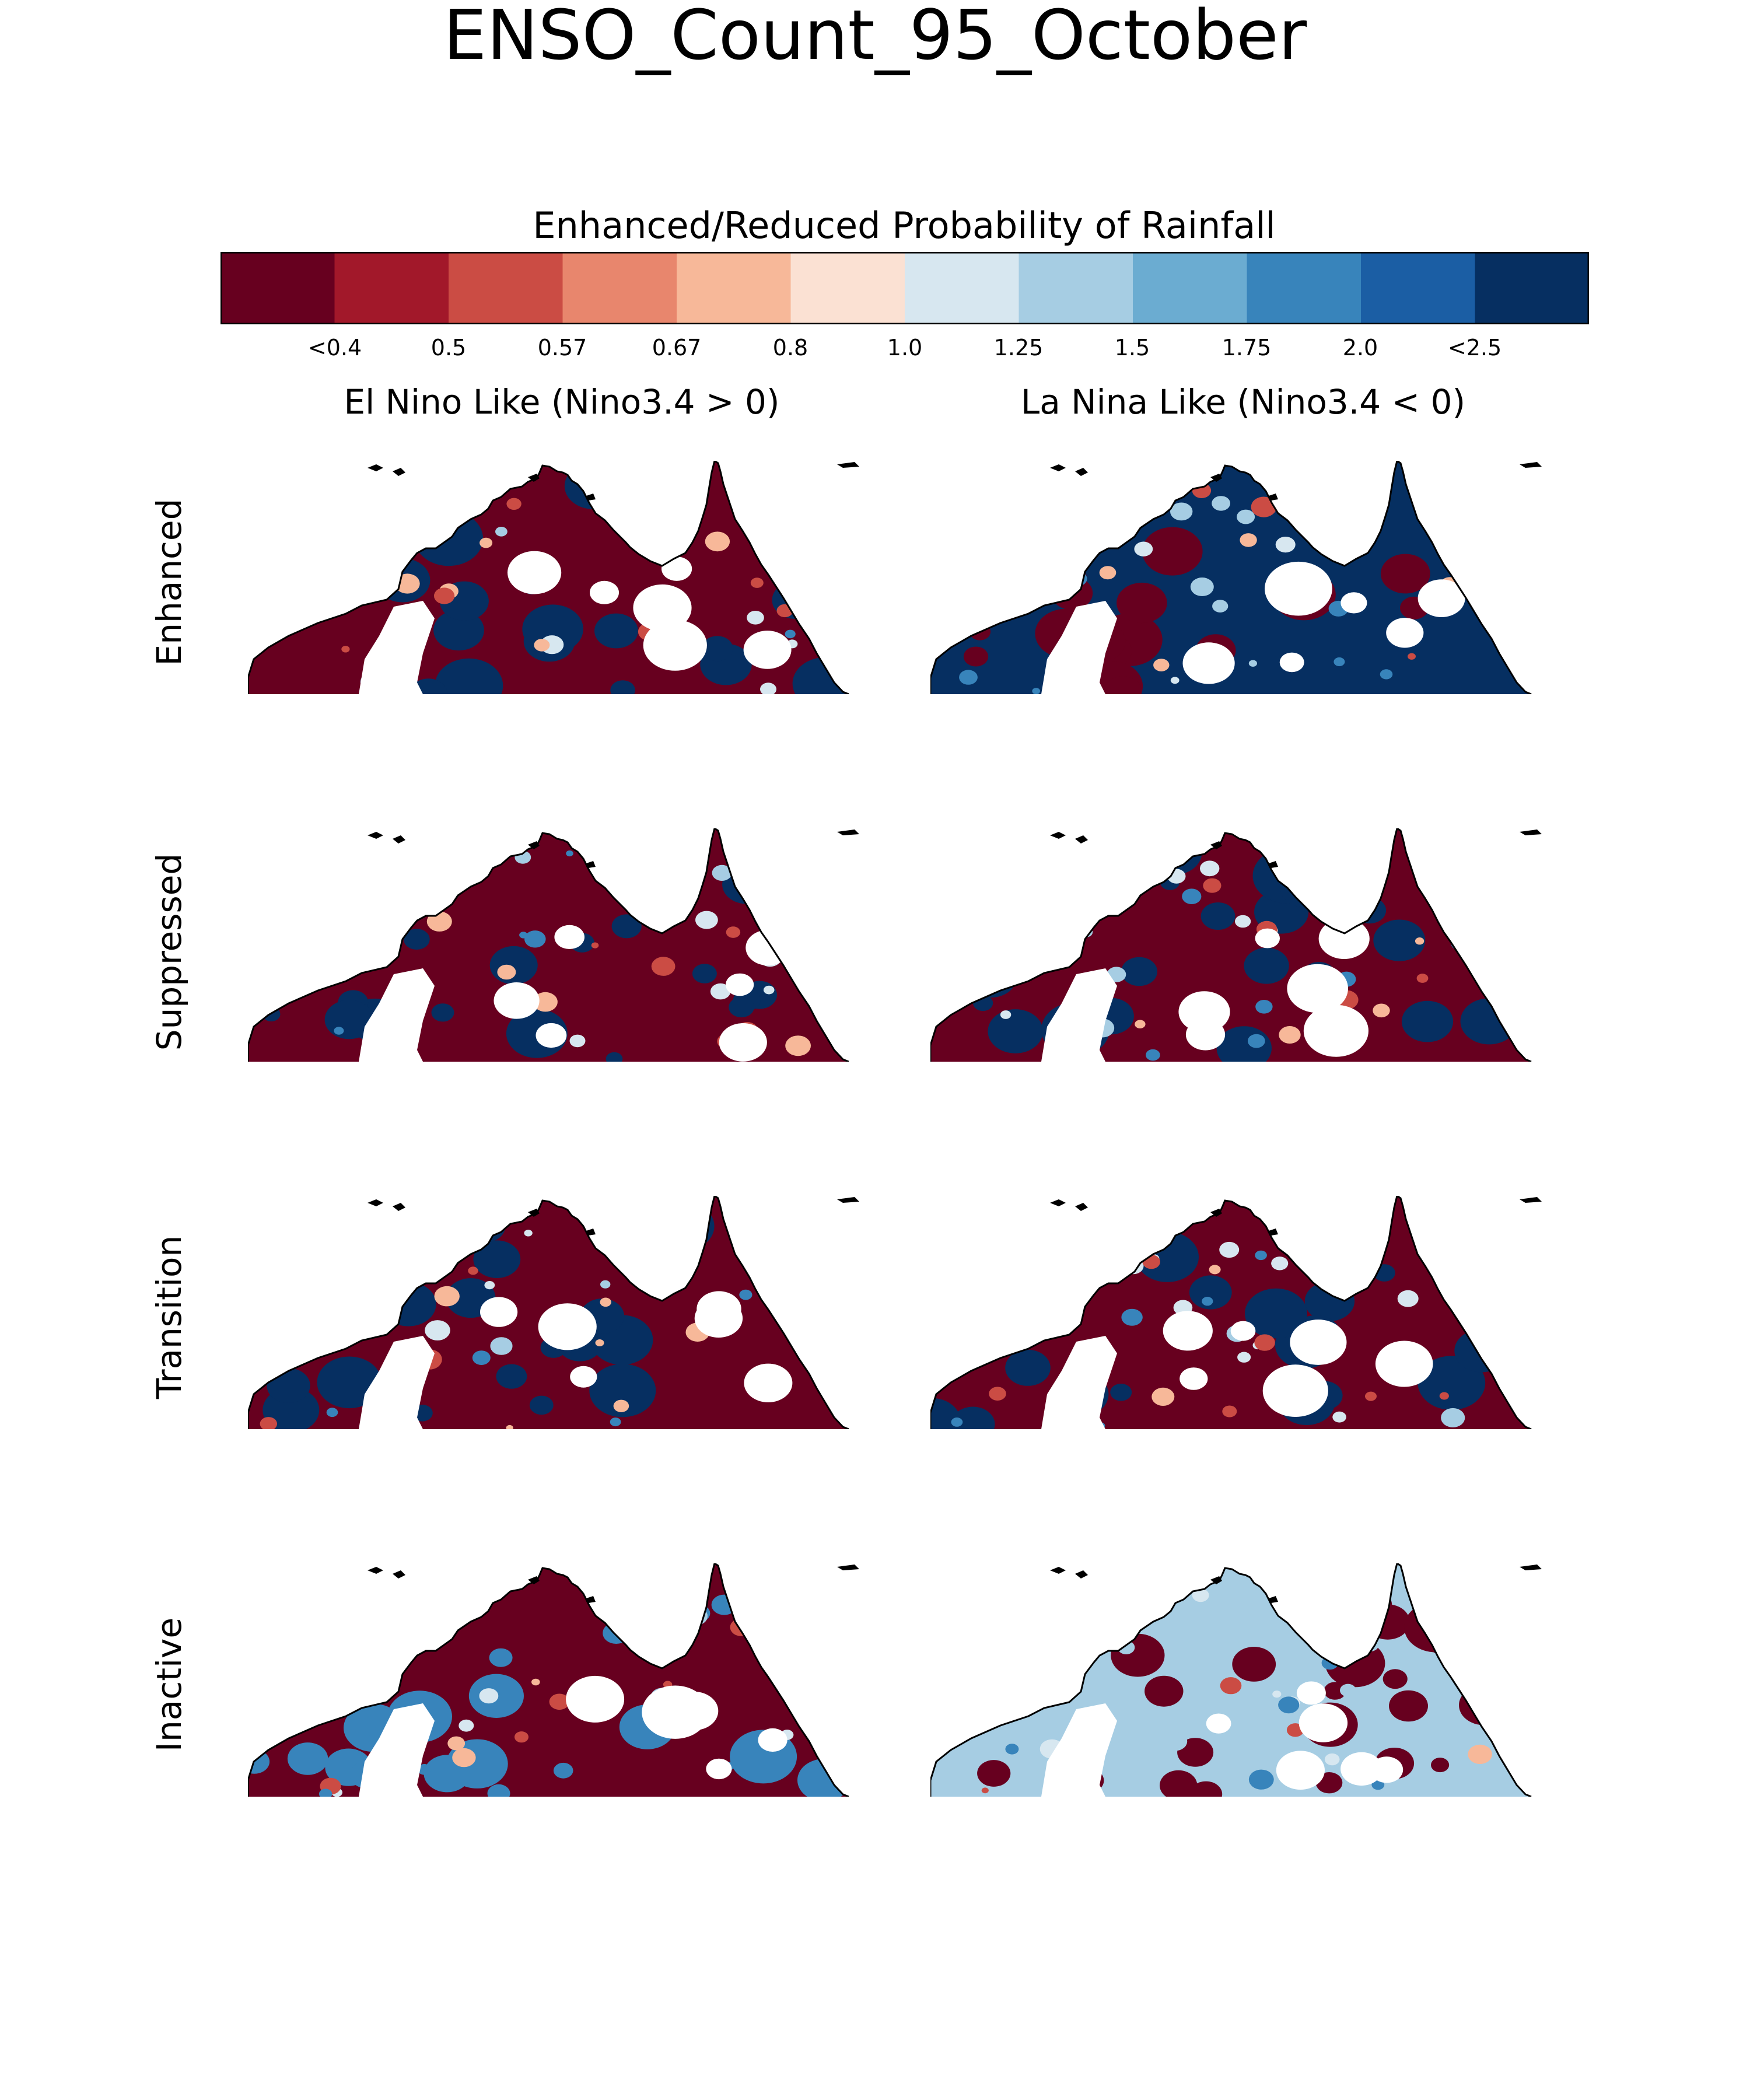 The width and height of the screenshot is (1750, 2100). I want to click on column-title-la-nina: La Nina Like (Nino3.4 < 0), so click(1243, 402).